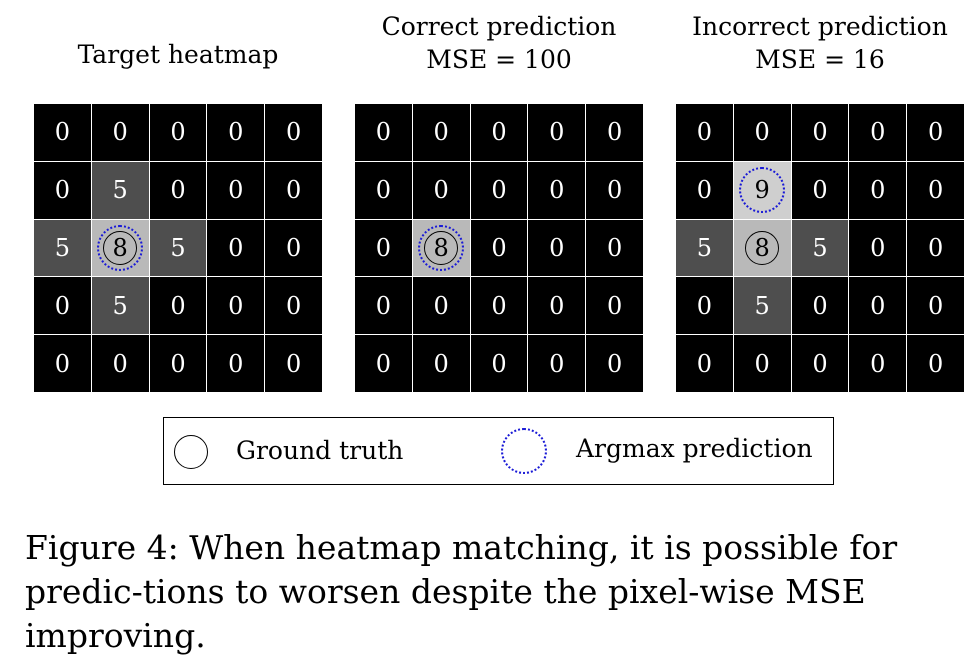 The height and width of the screenshot is (658, 980). I want to click on legend-argmax-label: Argmax prediction, so click(694, 448).